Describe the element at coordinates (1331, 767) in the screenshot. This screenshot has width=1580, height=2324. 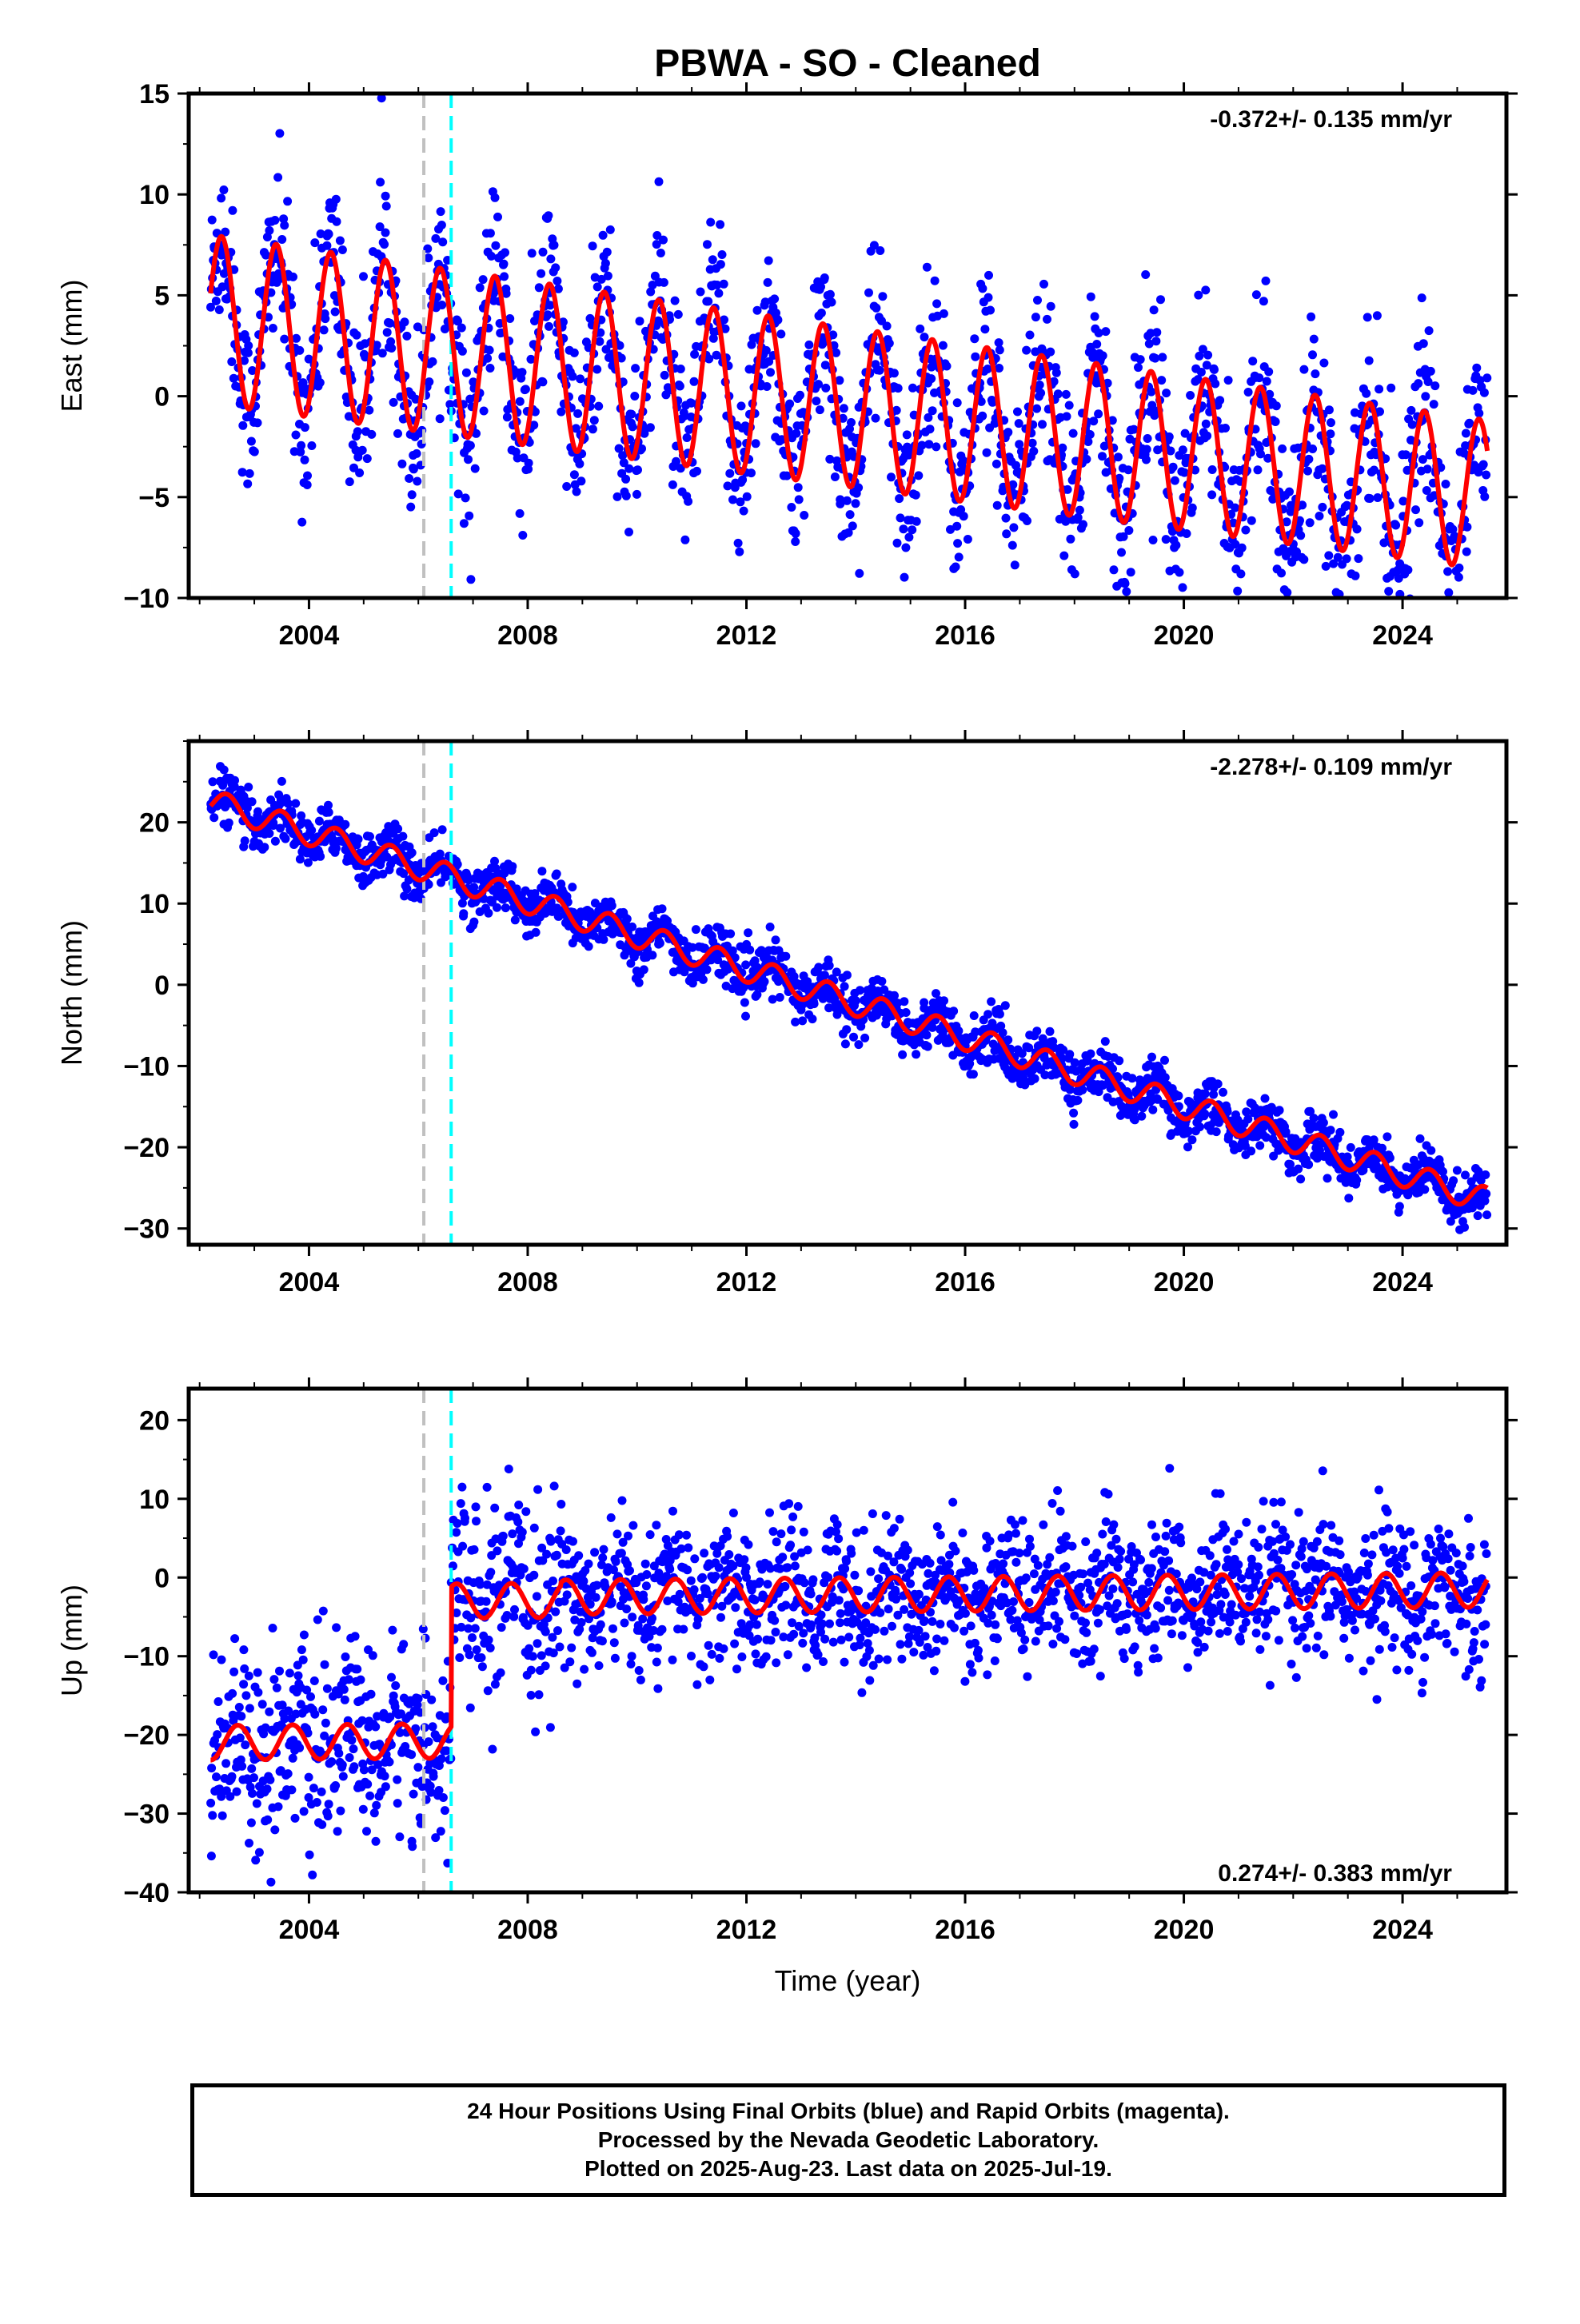
I see `rate-annotation: -2.278+/- 0.109 mm/yr` at that location.